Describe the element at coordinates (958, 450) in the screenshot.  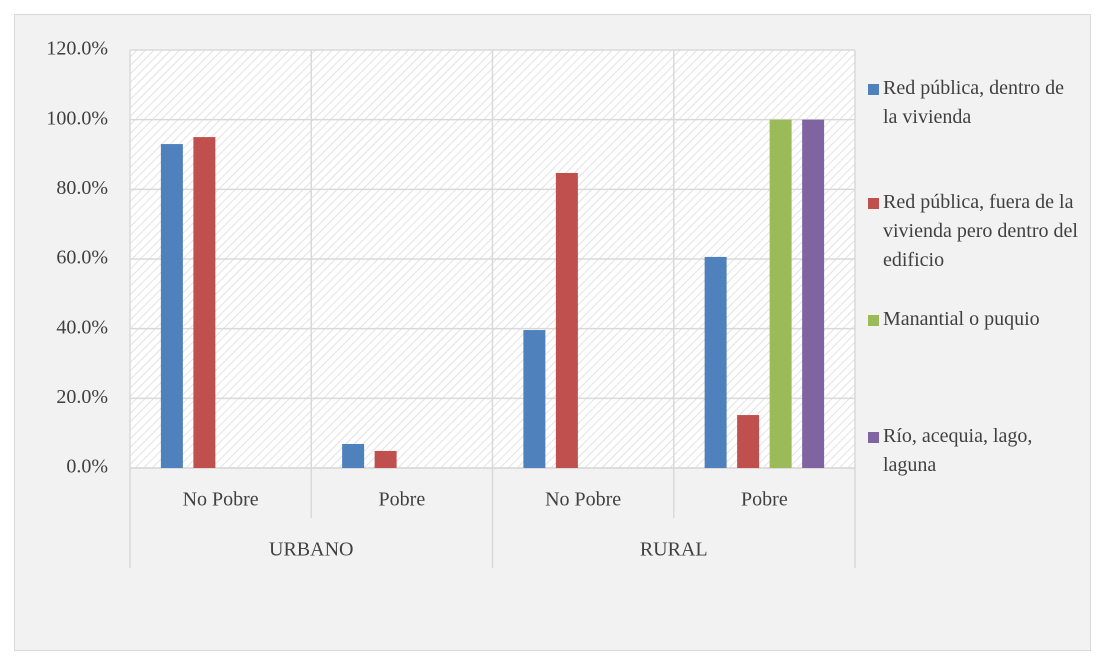
I see `legend-label: Río, acequia, lago, laguna` at that location.